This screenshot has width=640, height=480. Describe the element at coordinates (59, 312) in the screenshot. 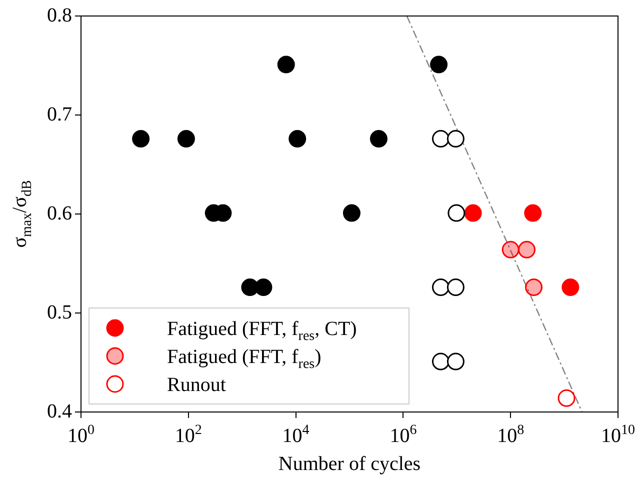

I see `y-tick-label: 0.5` at that location.